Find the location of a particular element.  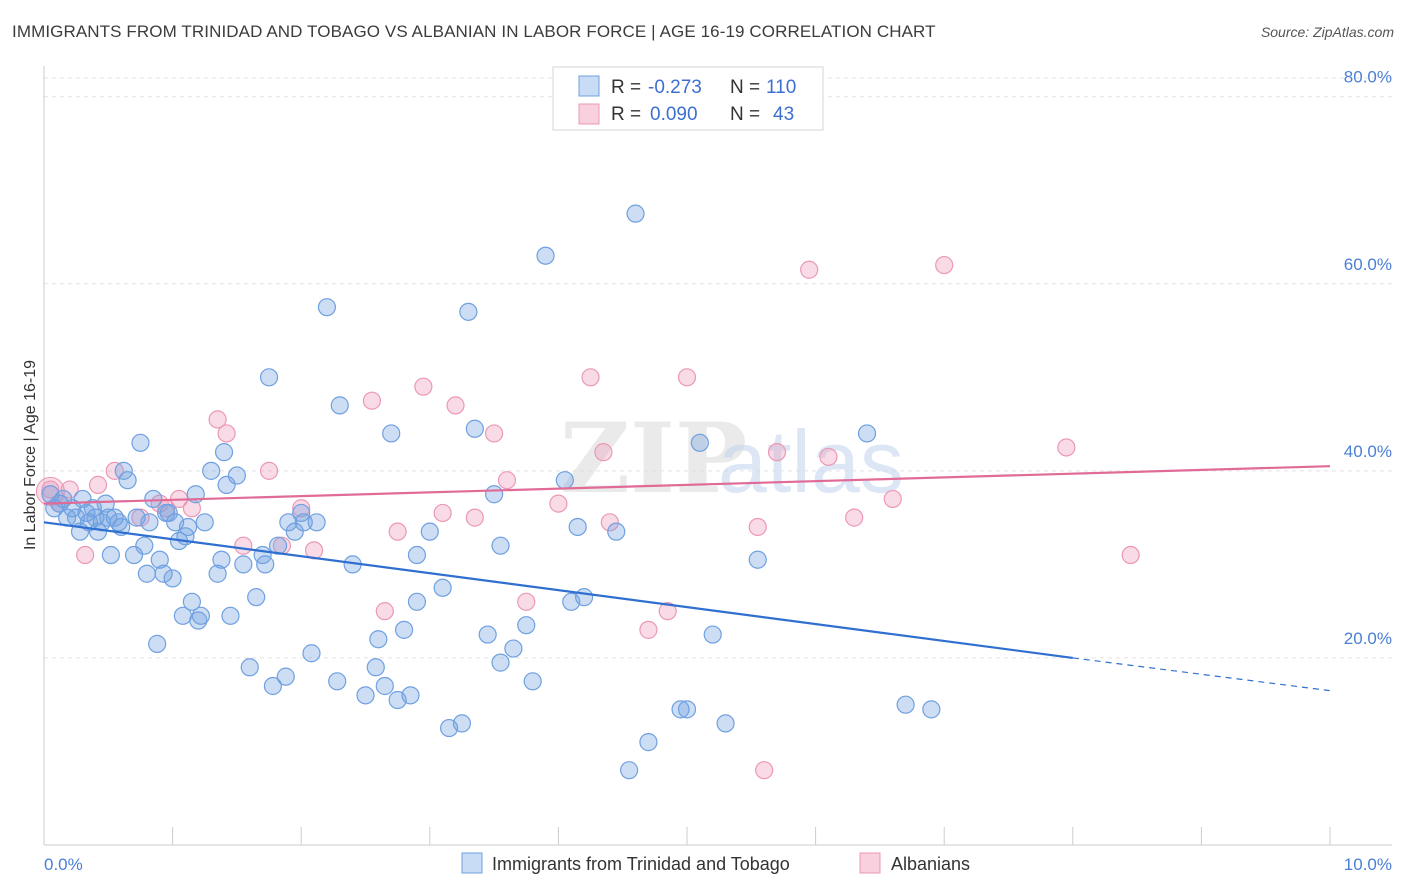

legend-r-value-1: -0.273 is located at coordinates (675, 87).